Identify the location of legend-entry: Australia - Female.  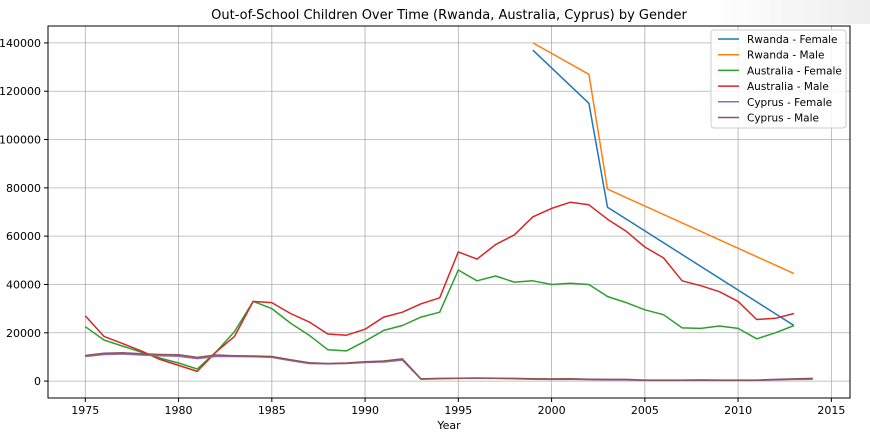
(794, 71).